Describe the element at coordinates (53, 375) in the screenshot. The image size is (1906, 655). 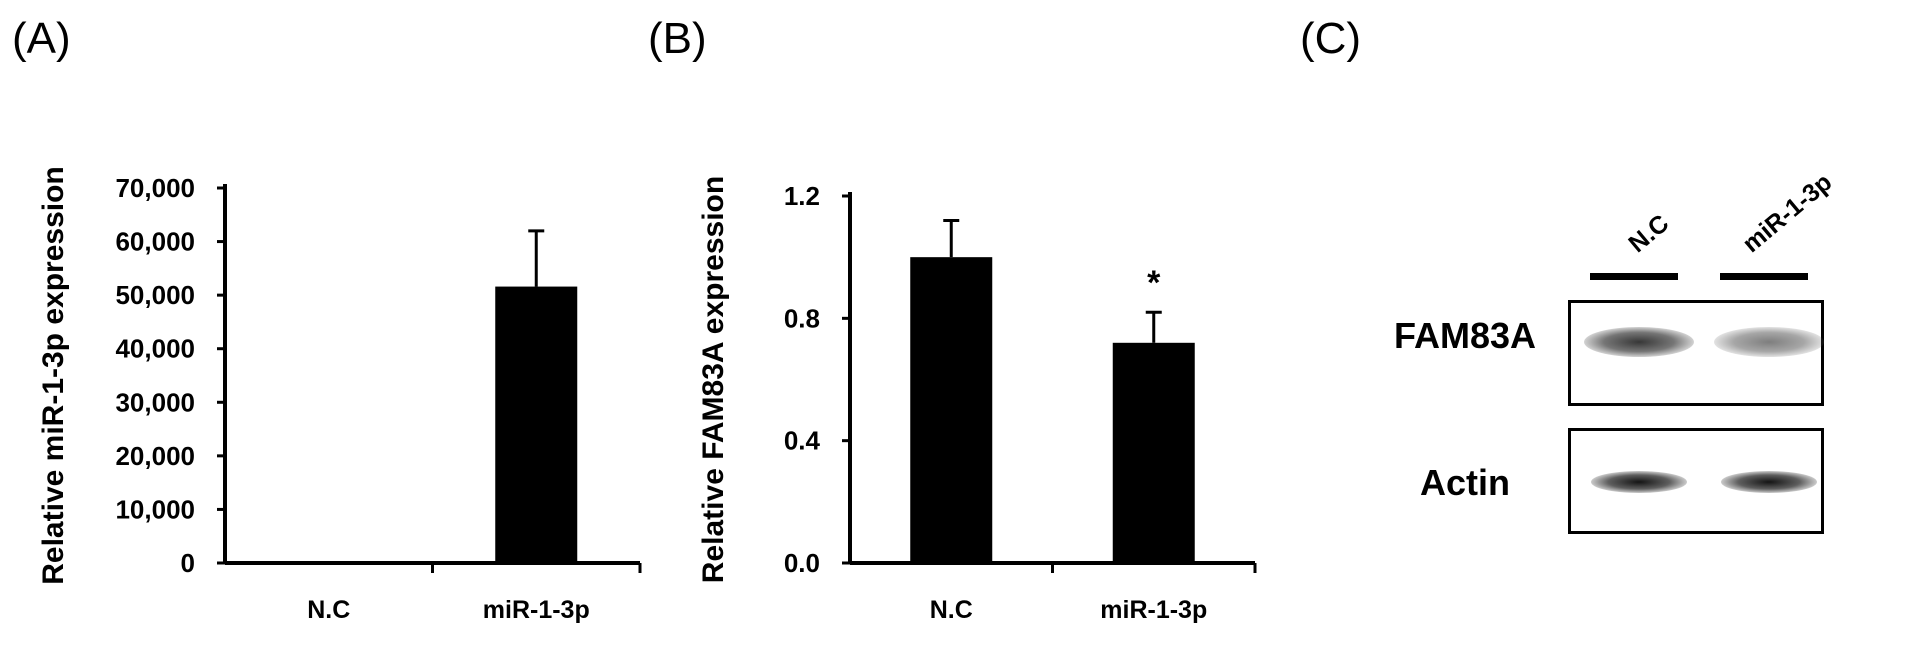
I see `y-axis-label: Relative miR-1-3p expression` at that location.